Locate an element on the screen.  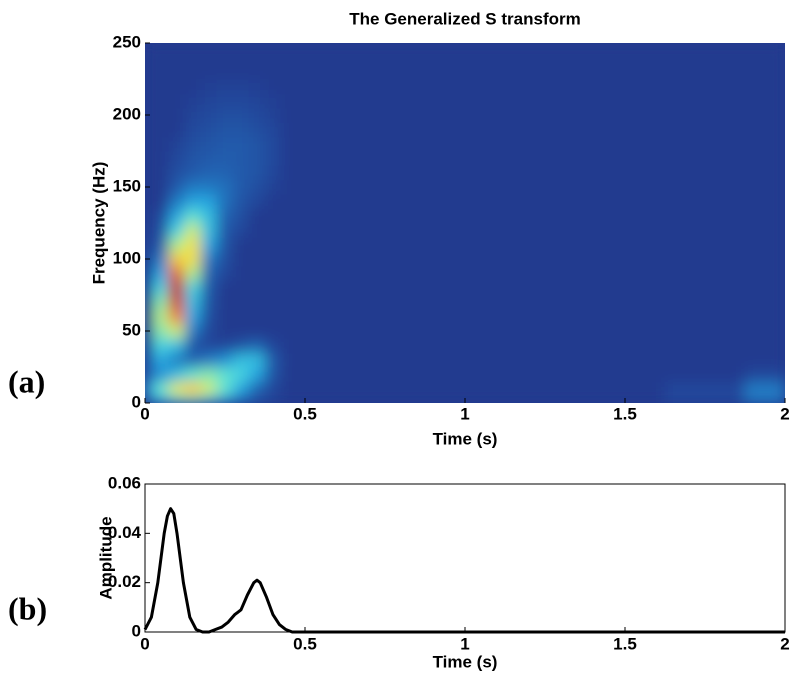
x-tick-label: 2 is located at coordinates (784, 643).